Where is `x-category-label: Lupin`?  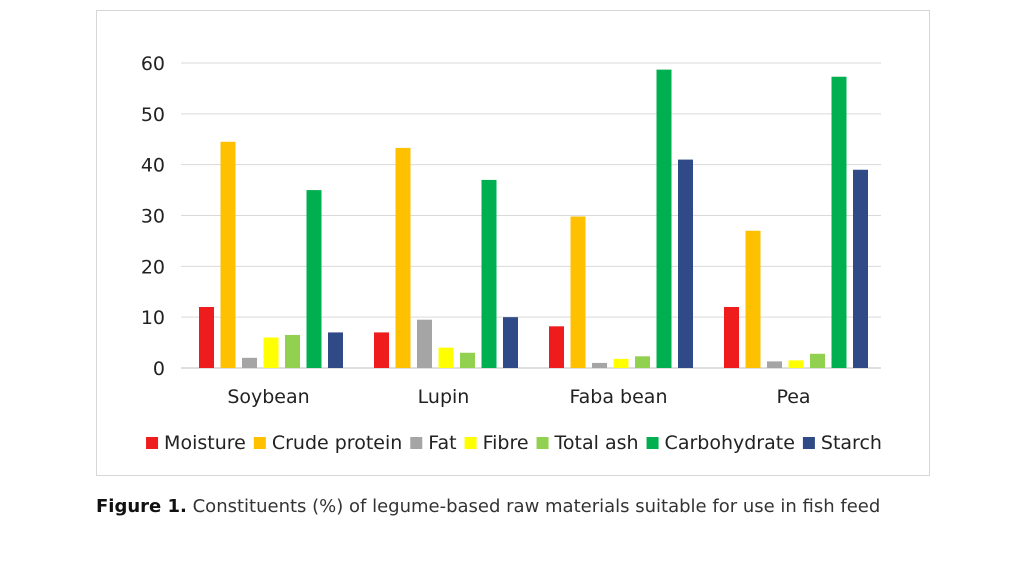
x-category-label: Lupin is located at coordinates (444, 397).